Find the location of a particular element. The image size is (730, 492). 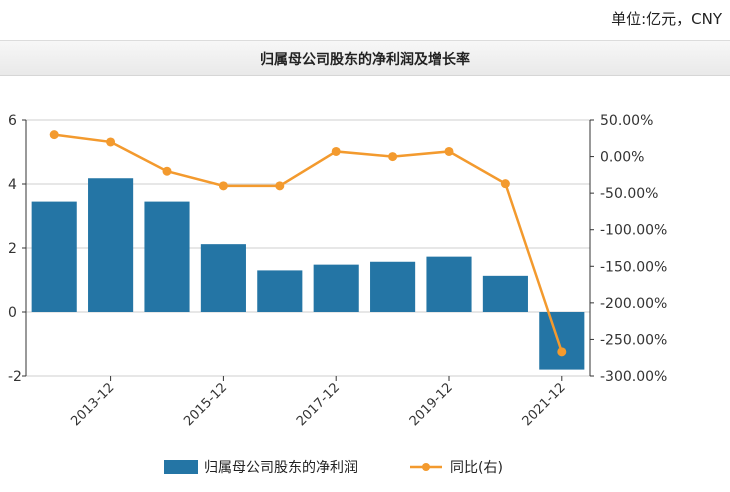

y-right-tick-label: -50.00% is located at coordinates (629, 194).